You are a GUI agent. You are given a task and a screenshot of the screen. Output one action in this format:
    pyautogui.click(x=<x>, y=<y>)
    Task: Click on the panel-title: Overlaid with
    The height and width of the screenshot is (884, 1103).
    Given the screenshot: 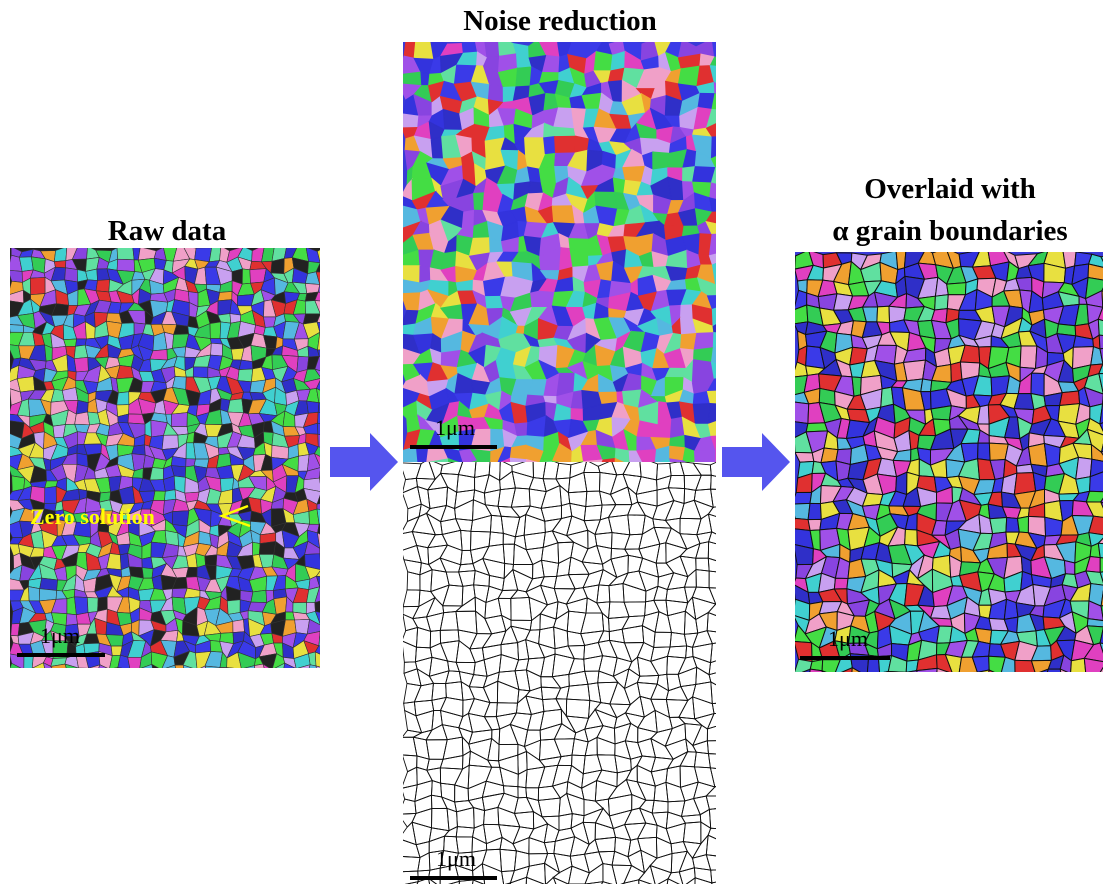 What is the action you would take?
    pyautogui.click(x=950, y=189)
    